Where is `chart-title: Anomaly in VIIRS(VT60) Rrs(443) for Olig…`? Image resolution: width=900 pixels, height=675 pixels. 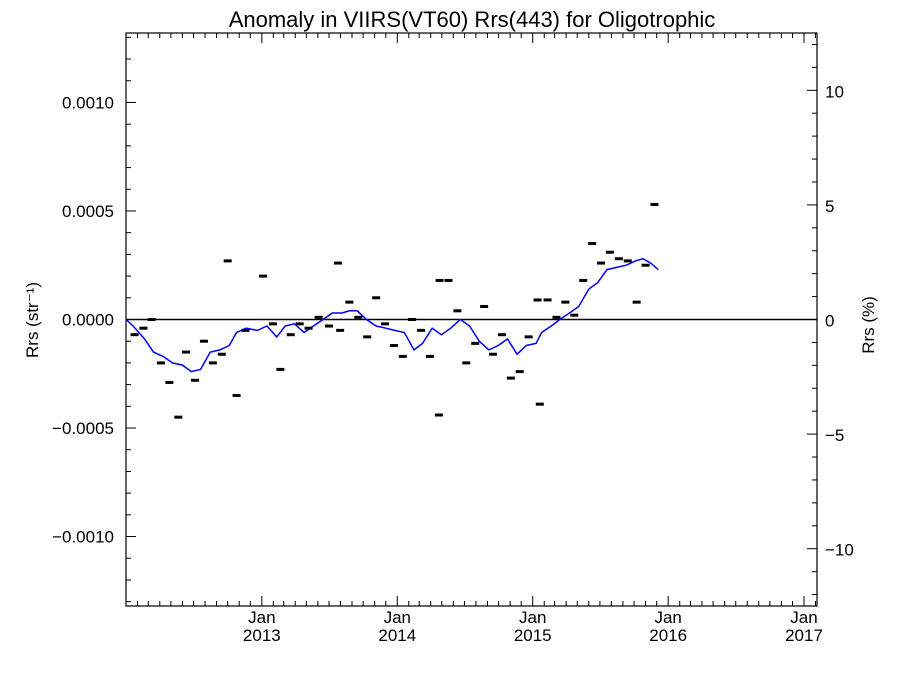 chart-title: Anomaly in VIIRS(VT60) Rrs(443) for Olig… is located at coordinates (472, 19).